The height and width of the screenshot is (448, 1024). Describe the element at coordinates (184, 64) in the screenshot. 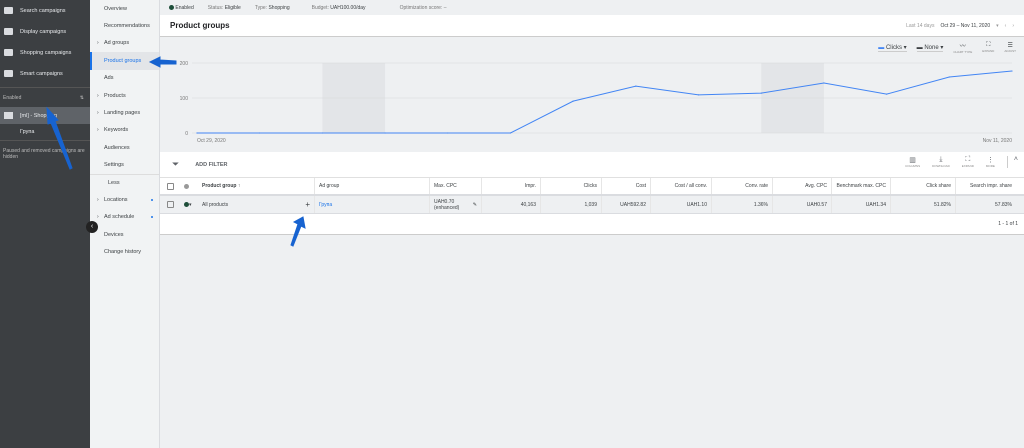

I see `y-tick-label: 200` at that location.